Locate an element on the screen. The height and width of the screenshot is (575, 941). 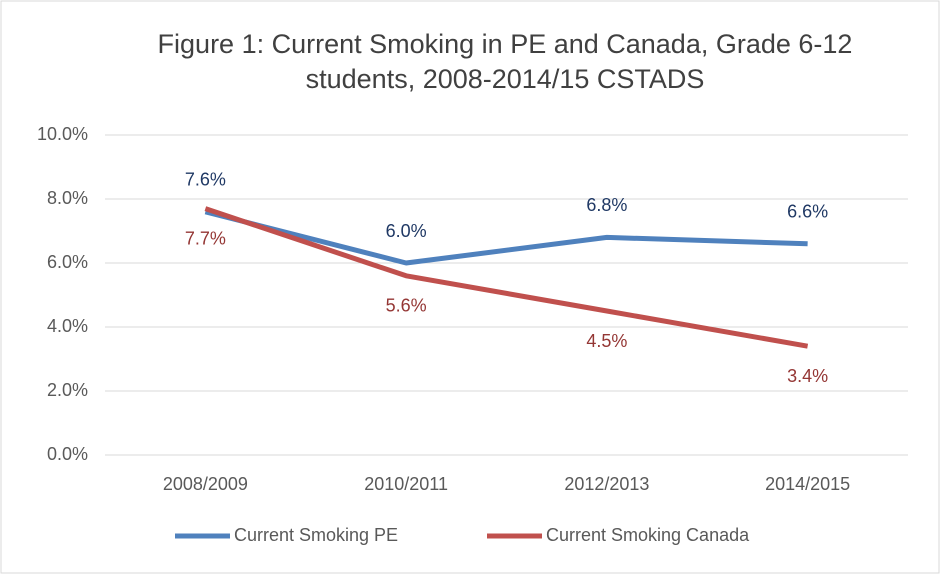
data-label: 7.6% is located at coordinates (205, 180).